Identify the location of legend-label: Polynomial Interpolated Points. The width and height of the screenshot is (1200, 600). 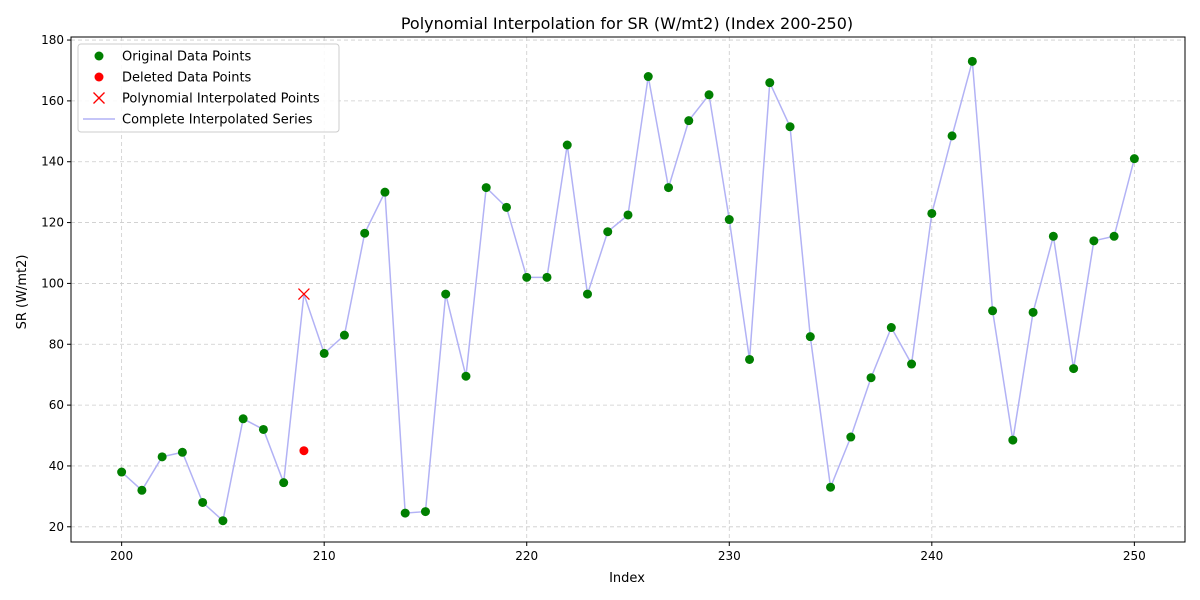
(221, 99).